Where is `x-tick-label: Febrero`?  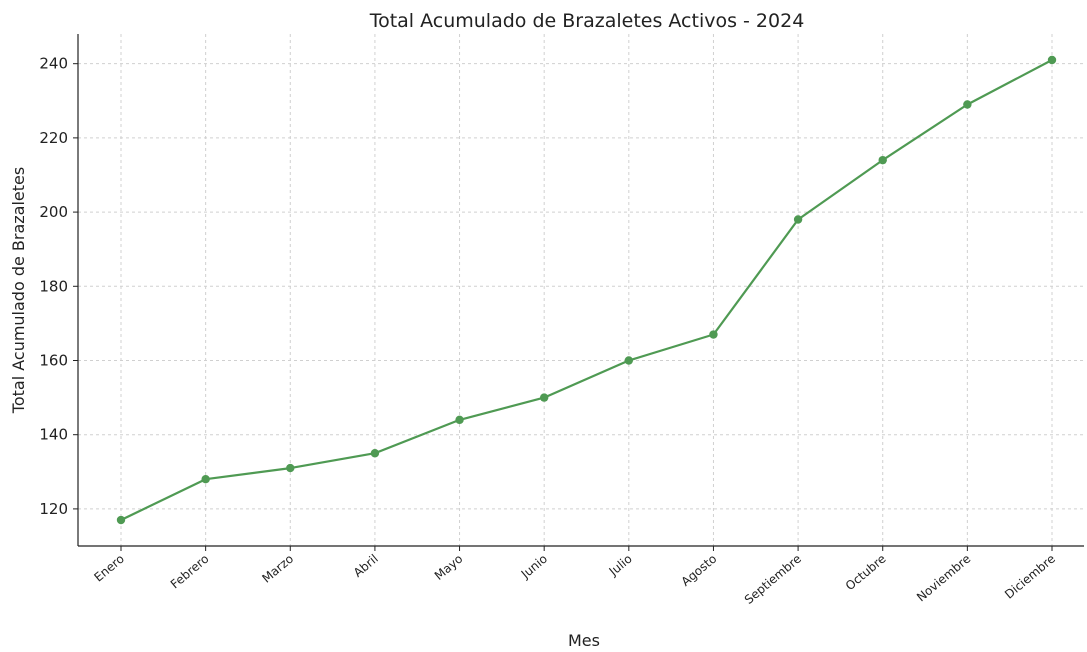 x-tick-label: Febrero is located at coordinates (190, 572).